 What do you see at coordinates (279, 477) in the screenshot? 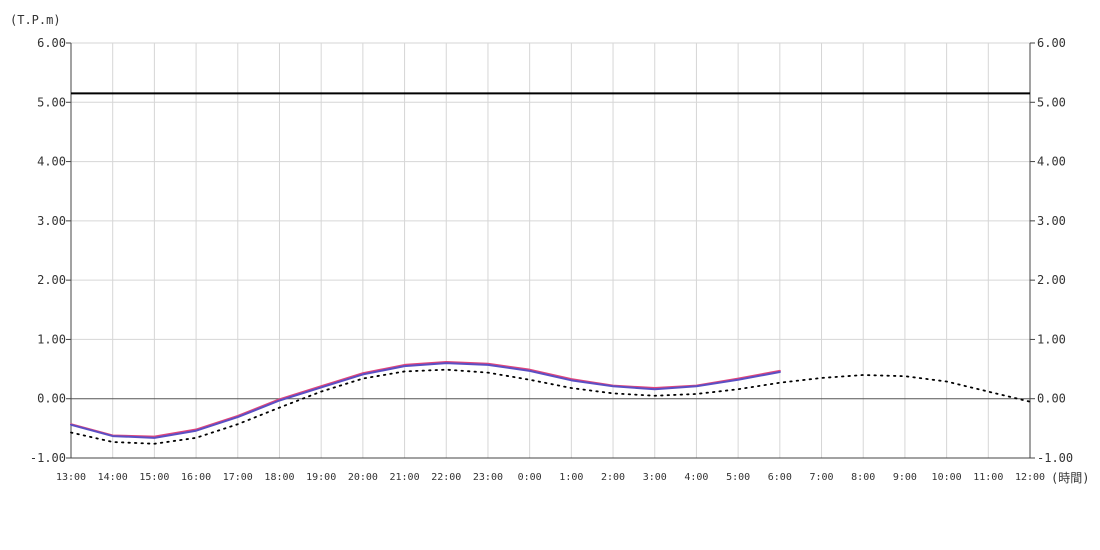
I see `x-tick-label: 18:00` at bounding box center [279, 477].